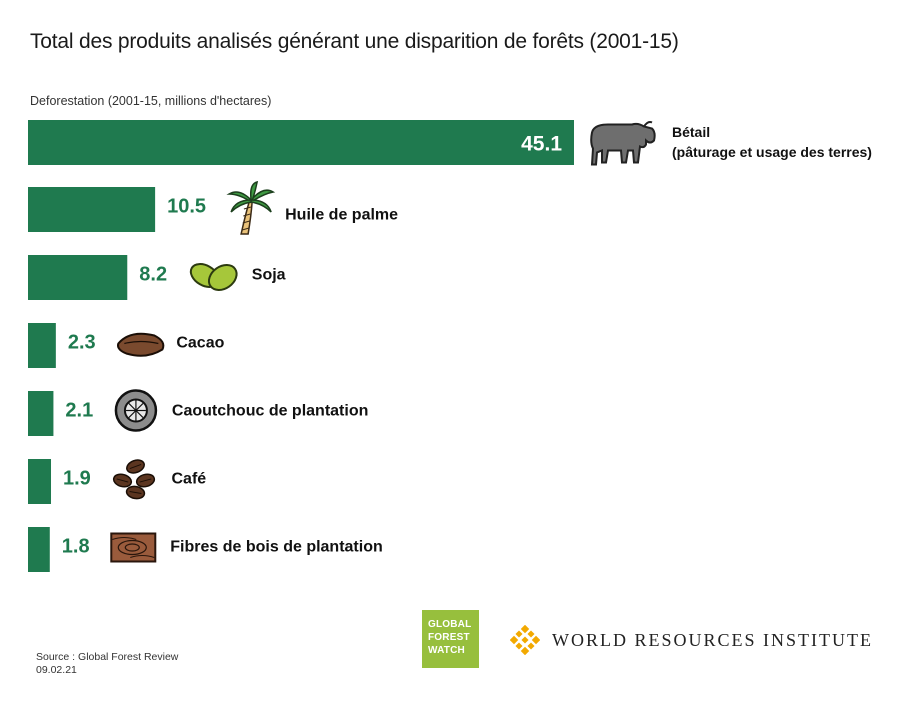 The width and height of the screenshot is (914, 704). What do you see at coordinates (450, 624) in the screenshot?
I see `logo-text-line: GLOBAL` at bounding box center [450, 624].